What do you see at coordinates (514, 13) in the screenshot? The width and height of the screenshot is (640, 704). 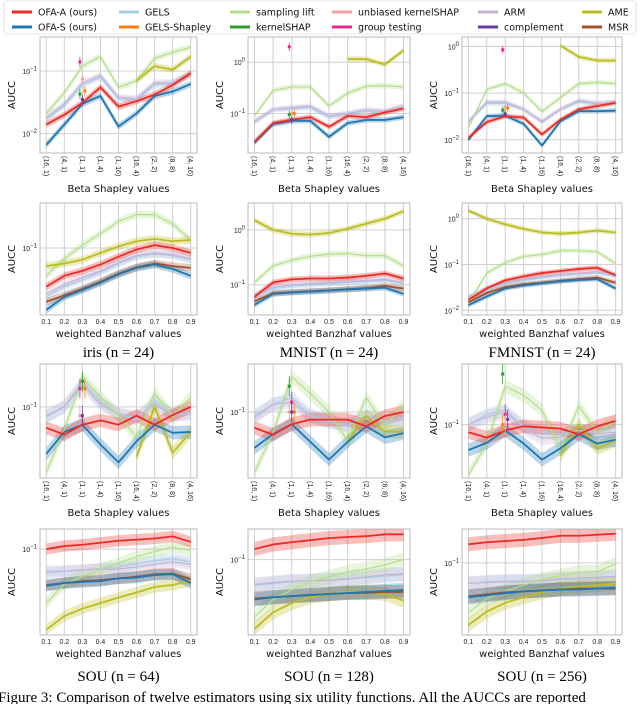 I see `legend-label-arm: ARM` at bounding box center [514, 13].